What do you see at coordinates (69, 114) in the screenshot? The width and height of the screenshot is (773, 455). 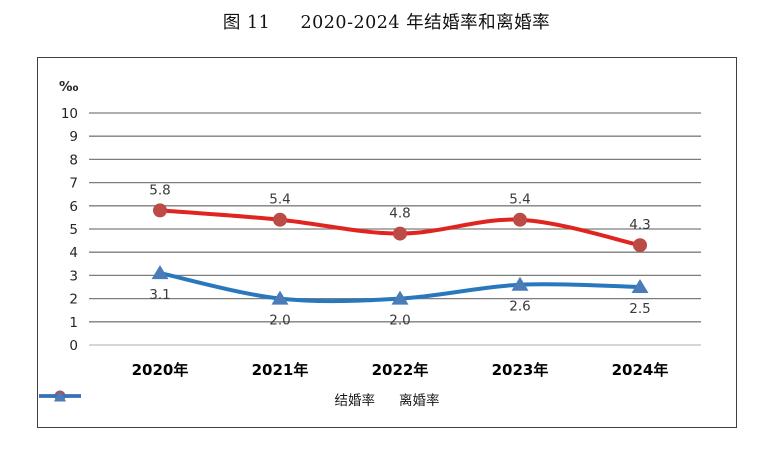 I see `y-tick-label: 10` at bounding box center [69, 114].